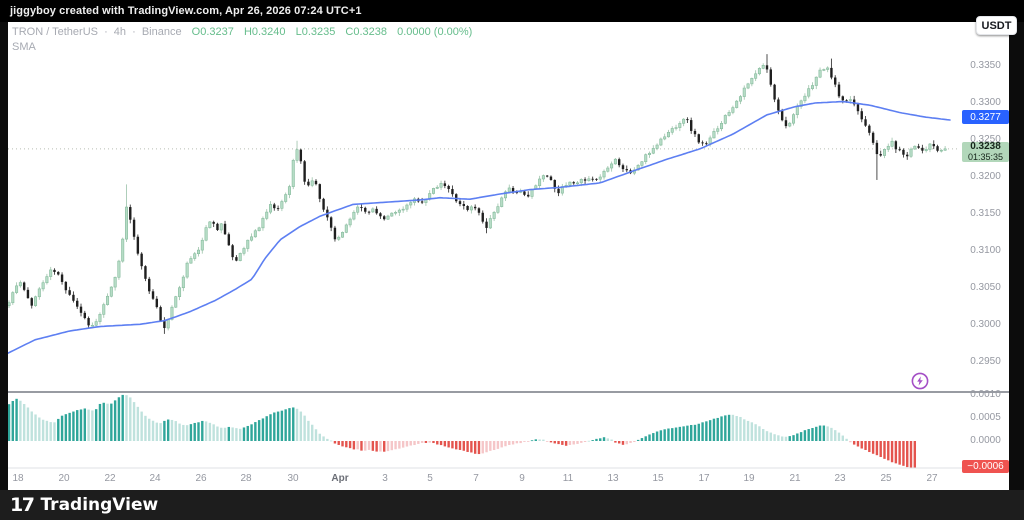 The width and height of the screenshot is (1024, 520). Describe the element at coordinates (840, 478) in the screenshot. I see `time-tick-label: 23` at that location.